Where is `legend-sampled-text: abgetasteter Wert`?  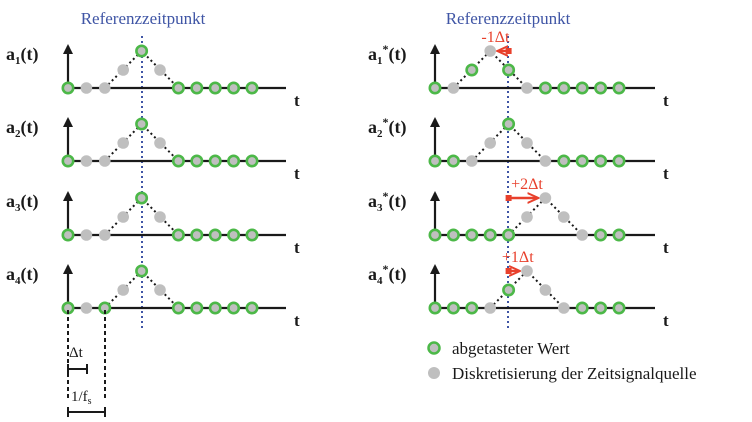
legend-sampled-text: abgetasteter Wert is located at coordinates (511, 348).